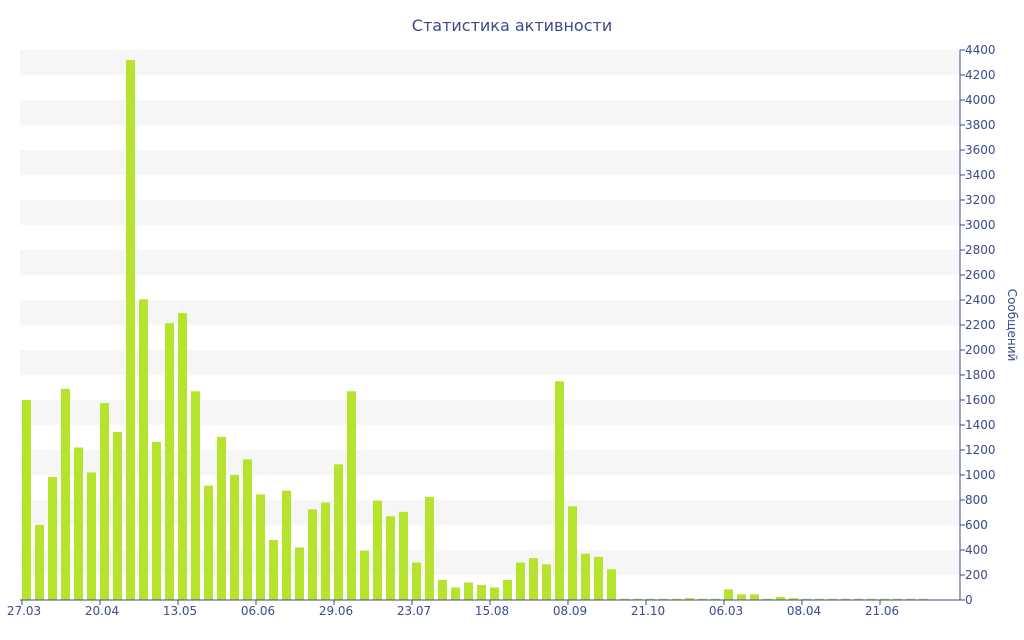 The height and width of the screenshot is (640, 1024). What do you see at coordinates (726, 611) in the screenshot?
I see `x-tick-label: 06.03` at bounding box center [726, 611].